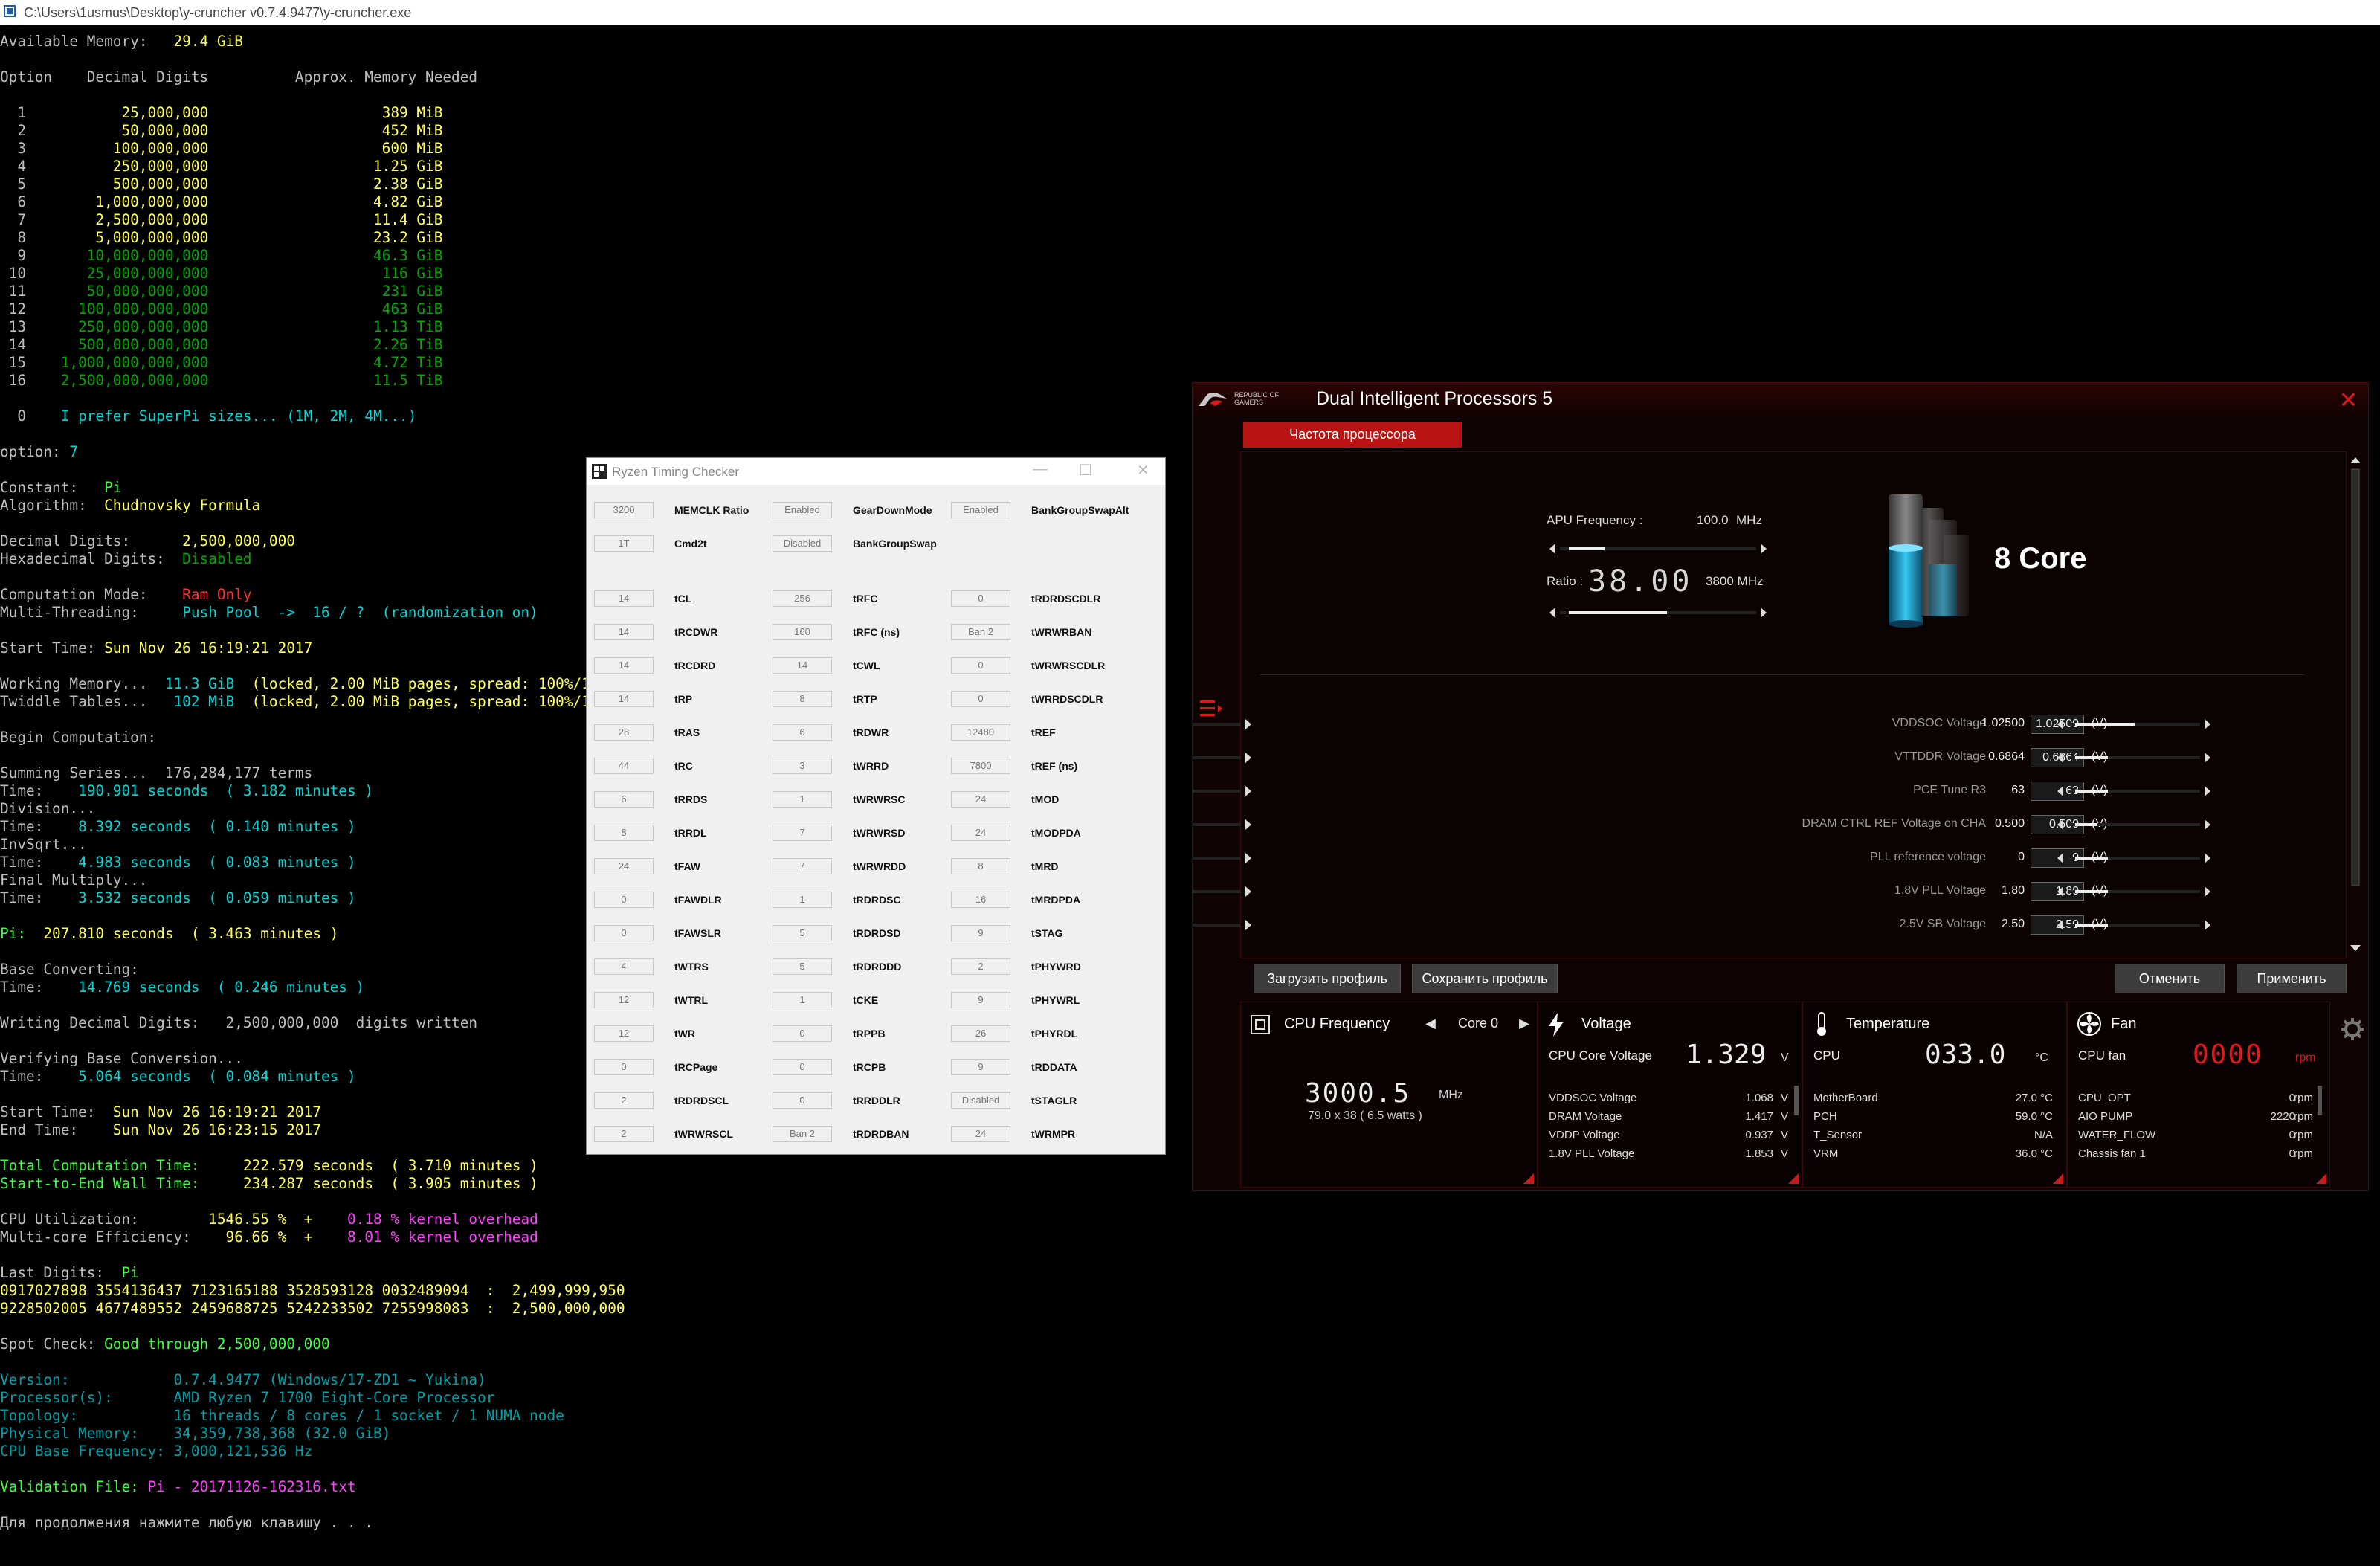  Describe the element at coordinates (1658, 613) in the screenshot. I see `ratio-slider` at that location.